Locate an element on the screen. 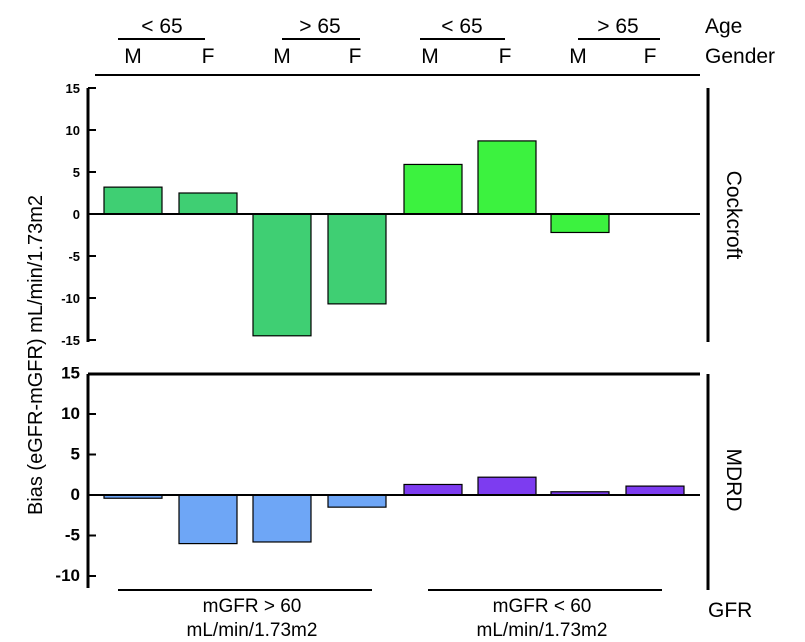 Image resolution: width=805 pixels, height=642 pixels. y-axis-title: Bias (eGFR-mGFR) mL/min/1.73m2 is located at coordinates (36, 355).